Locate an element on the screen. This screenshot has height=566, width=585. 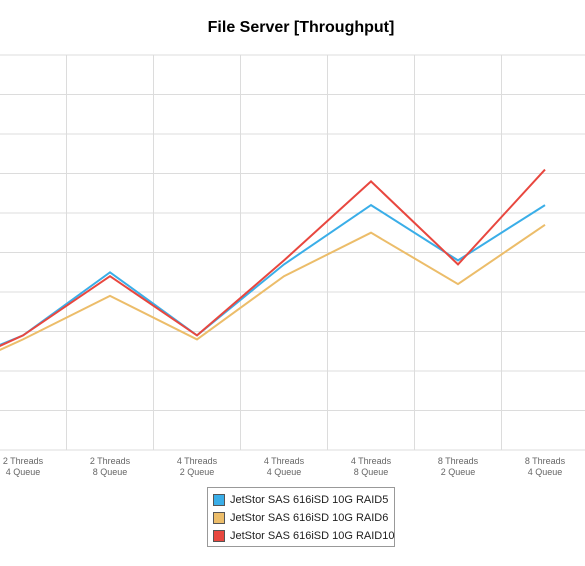
legend-item-raid5: JetStor SAS 616iSD 10G RAID5 is located at coordinates (301, 500).